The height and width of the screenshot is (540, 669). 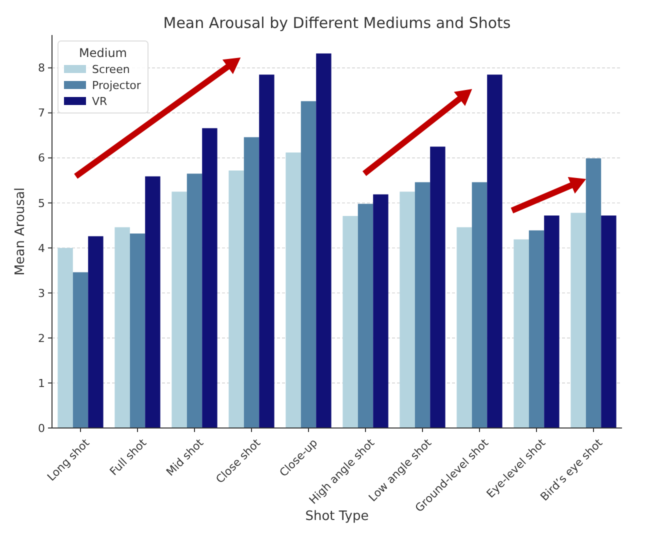 What do you see at coordinates (41, 113) in the screenshot?
I see `y-tick-label: 7` at bounding box center [41, 113].